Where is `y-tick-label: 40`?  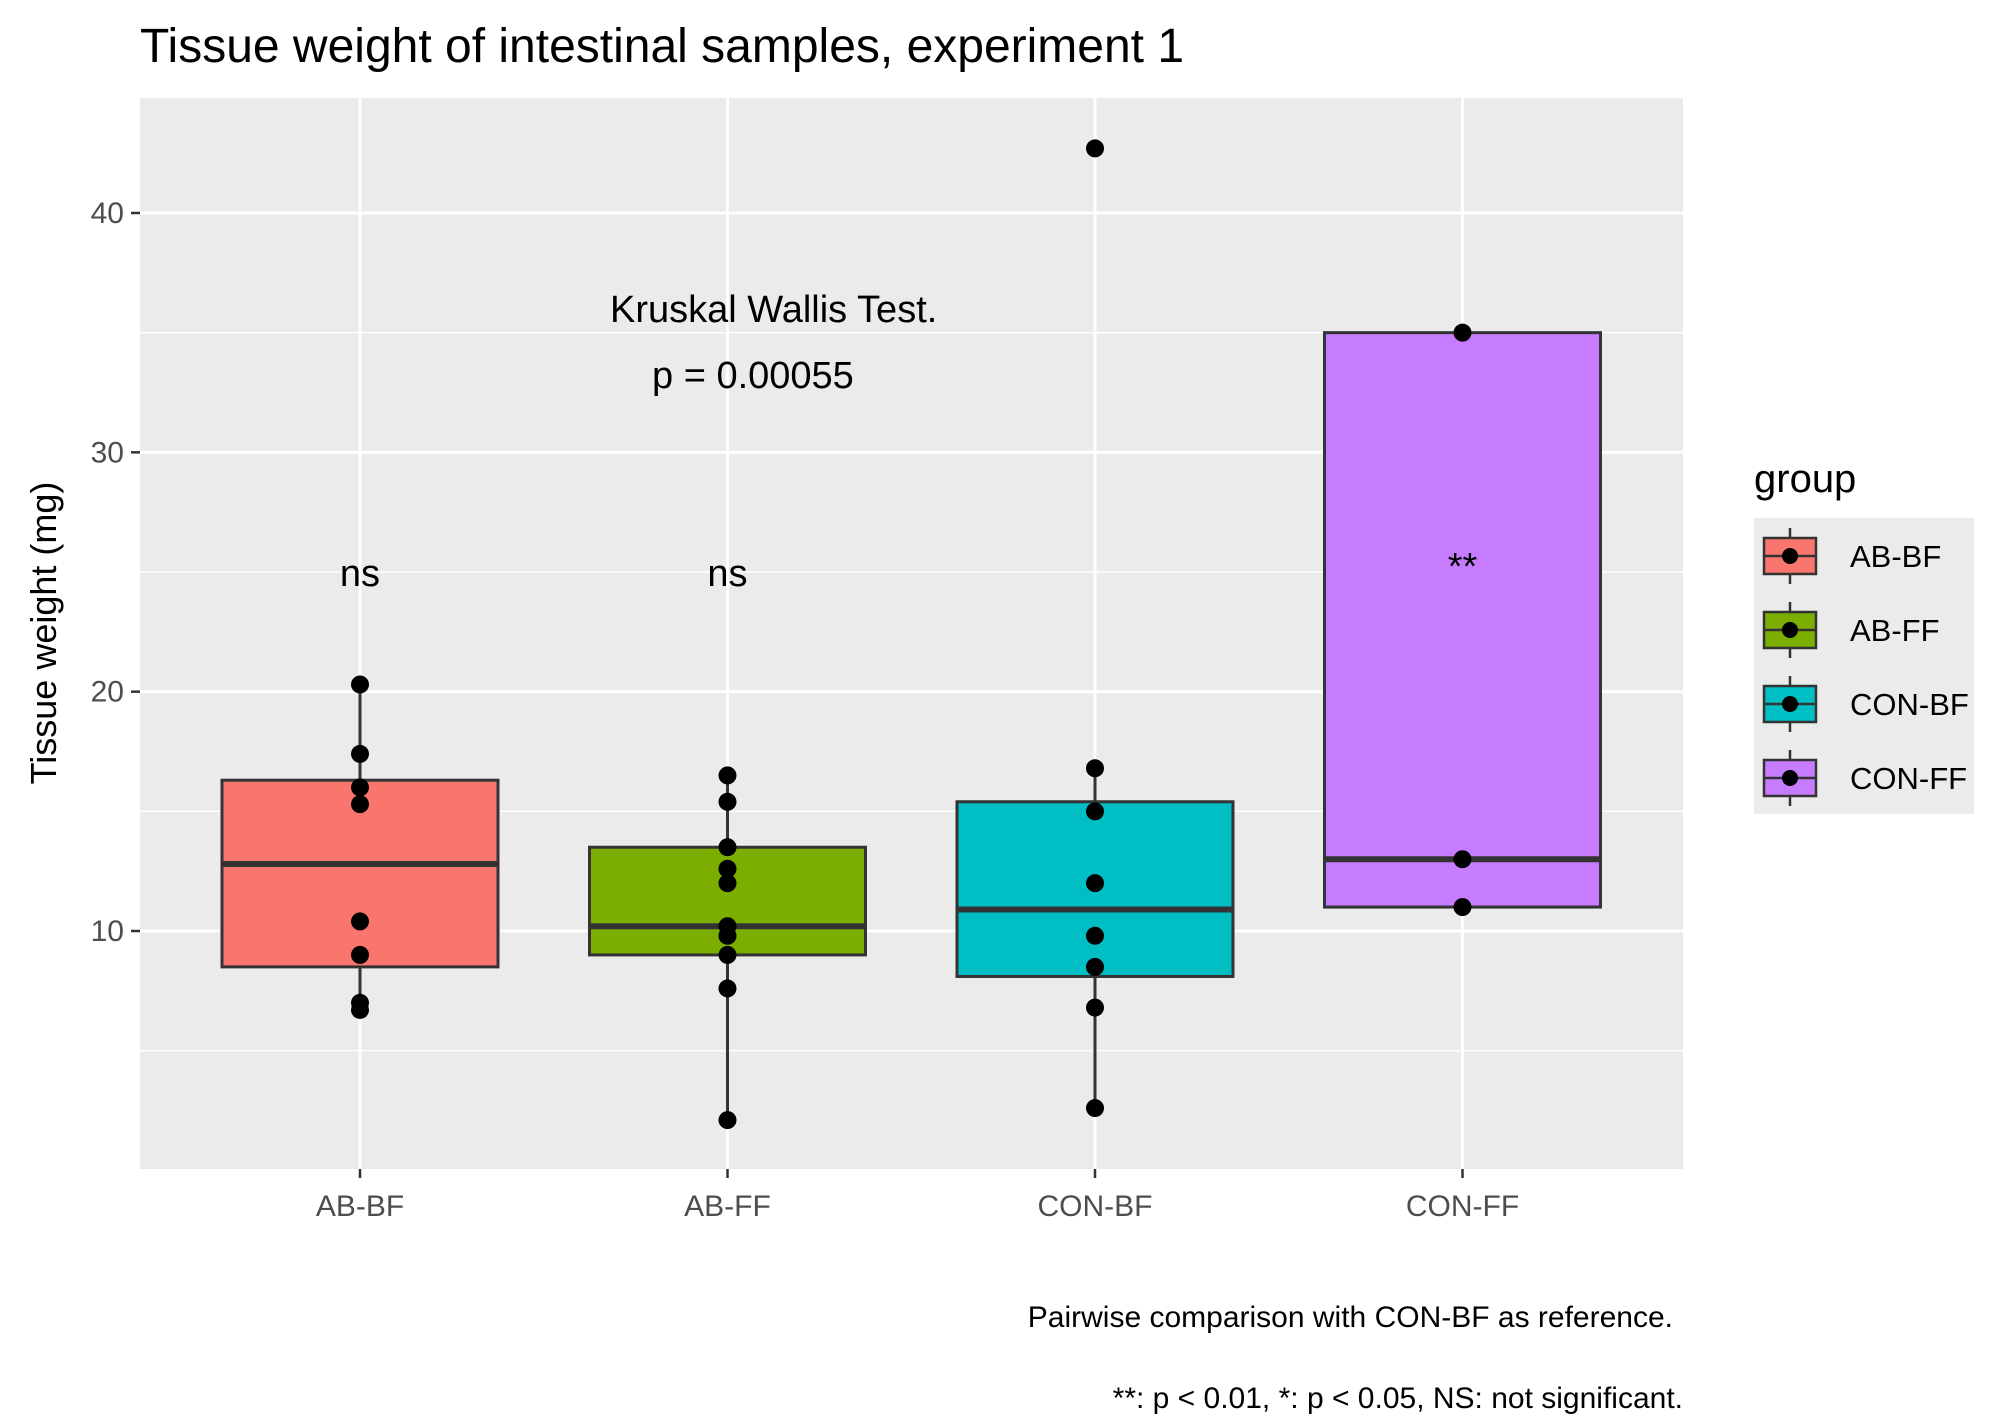
y-tick-label: 40 is located at coordinates (107, 213).